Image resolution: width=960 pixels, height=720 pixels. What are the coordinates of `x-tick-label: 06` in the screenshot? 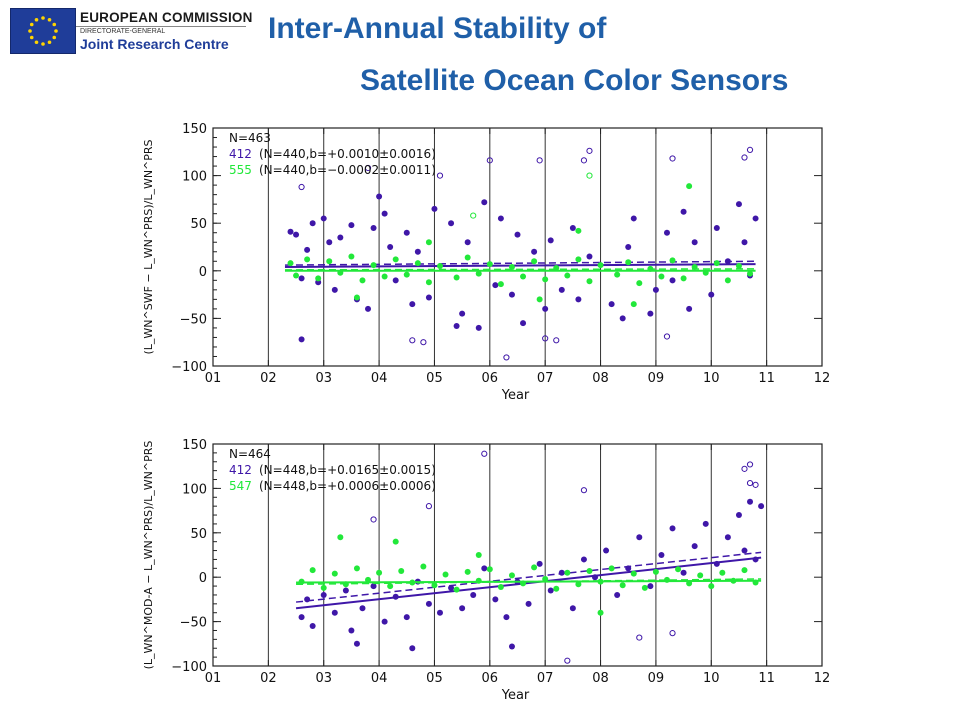 It's located at (490, 678).